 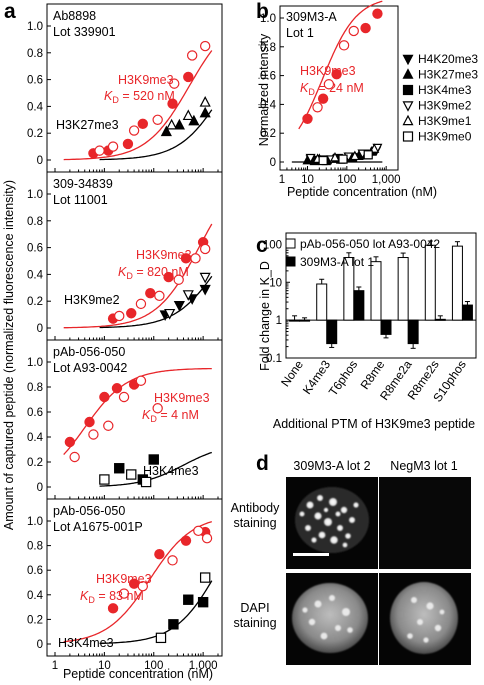 I want to click on fit-curve-H3K27me3, so click(x=156, y=135).